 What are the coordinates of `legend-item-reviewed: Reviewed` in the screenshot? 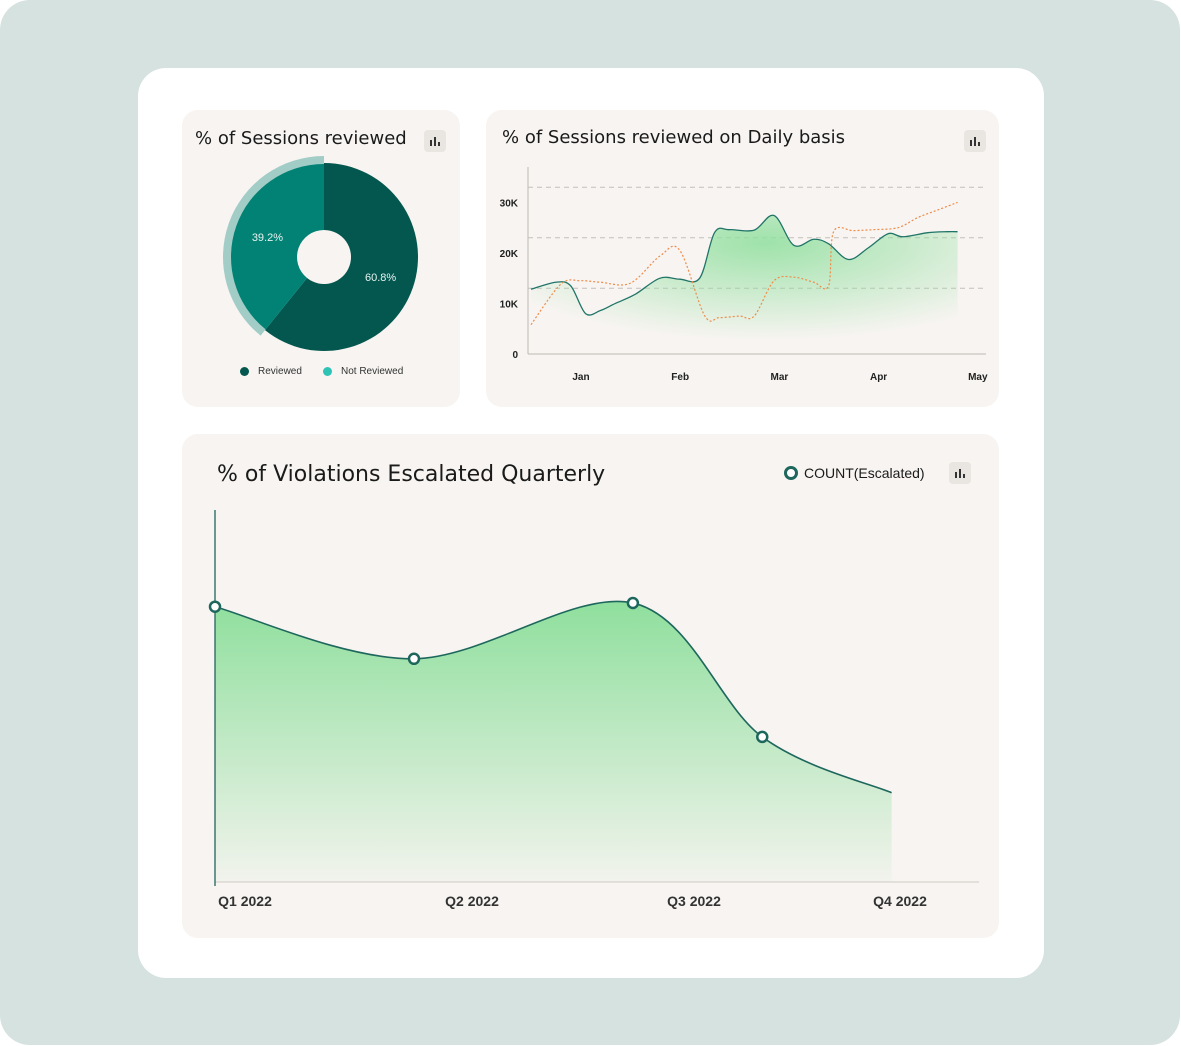 It's located at (271, 371).